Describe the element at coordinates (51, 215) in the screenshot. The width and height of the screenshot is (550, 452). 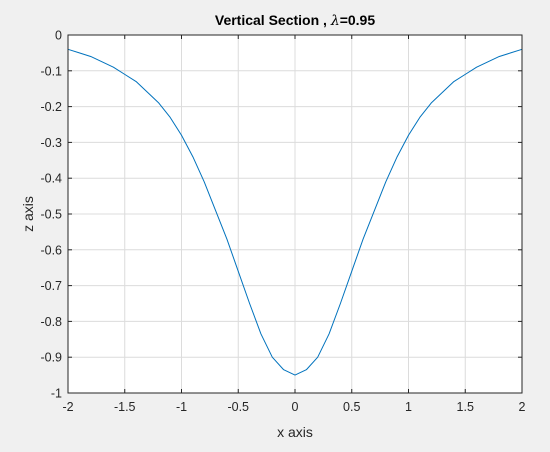
I see `y-tick-label: -0.5` at that location.